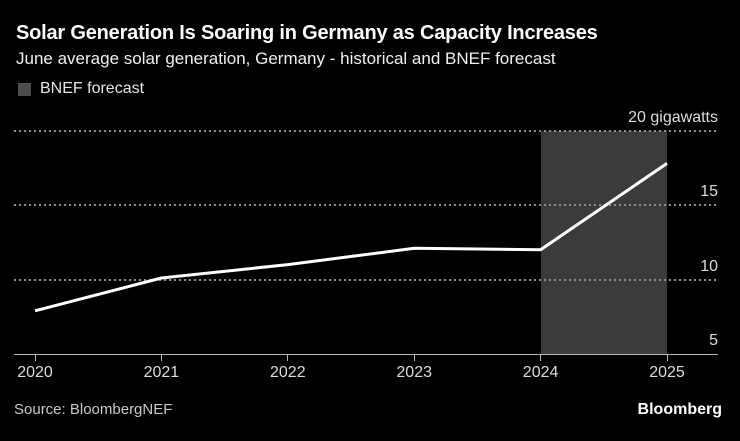 The image size is (740, 441). What do you see at coordinates (679, 409) in the screenshot?
I see `bloomberg-logo: Bloomberg` at bounding box center [679, 409].